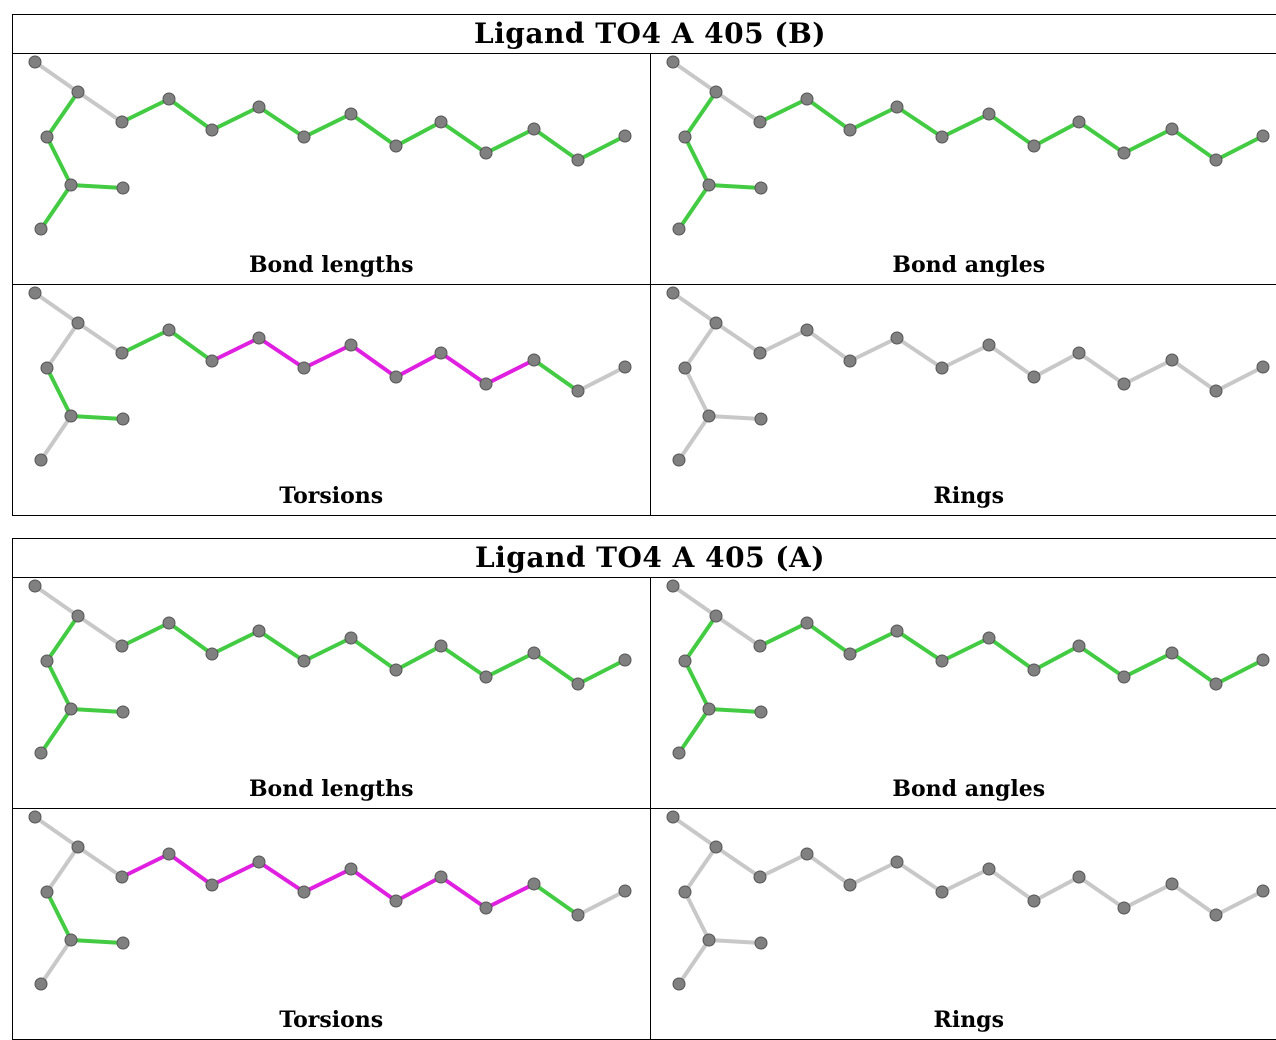 The image size is (1276, 1040). What do you see at coordinates (331, 1020) in the screenshot?
I see `panel-caption: Torsions` at bounding box center [331, 1020].